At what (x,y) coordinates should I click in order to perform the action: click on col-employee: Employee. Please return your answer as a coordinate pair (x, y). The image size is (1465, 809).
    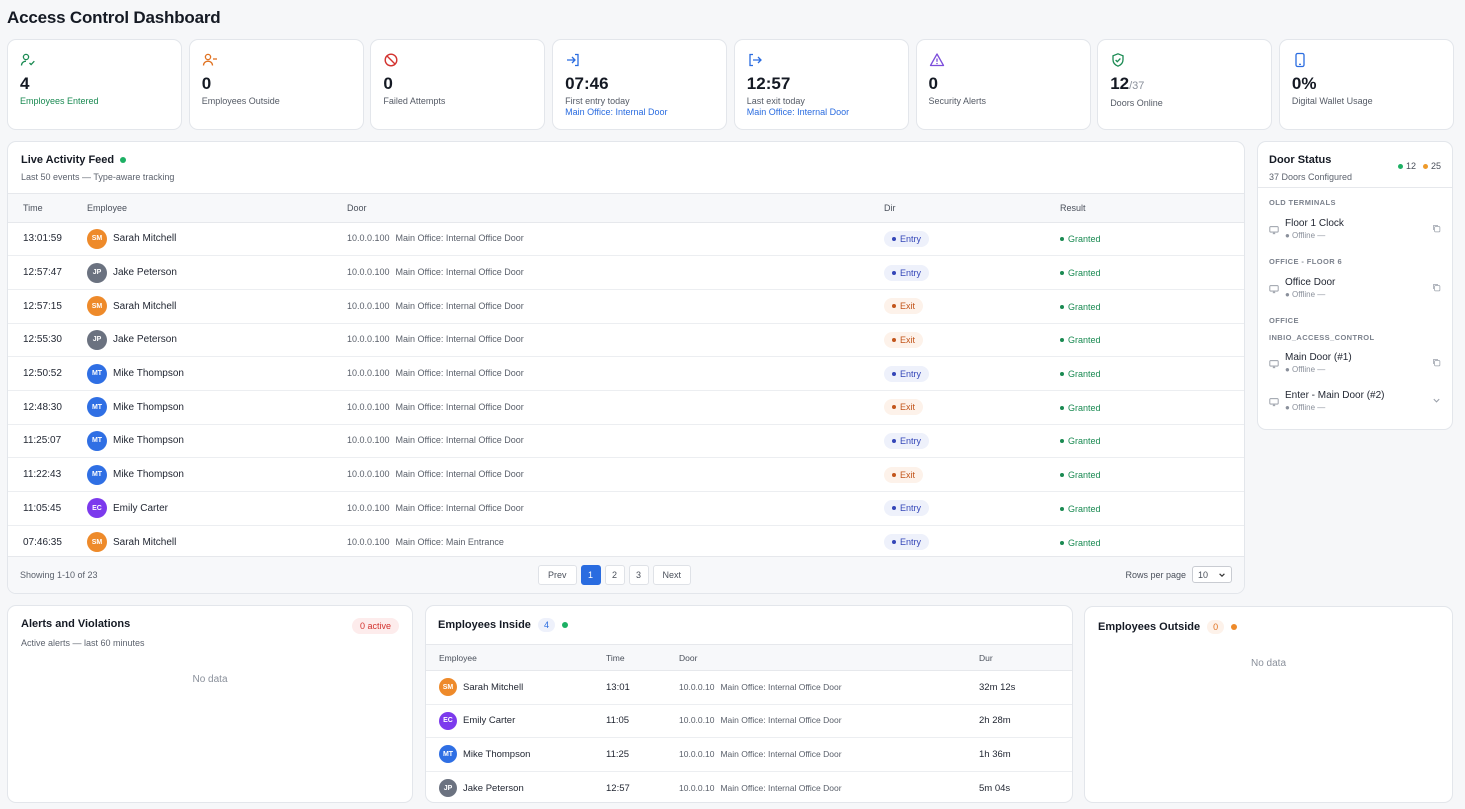
    Looking at the image, I should click on (509, 657).